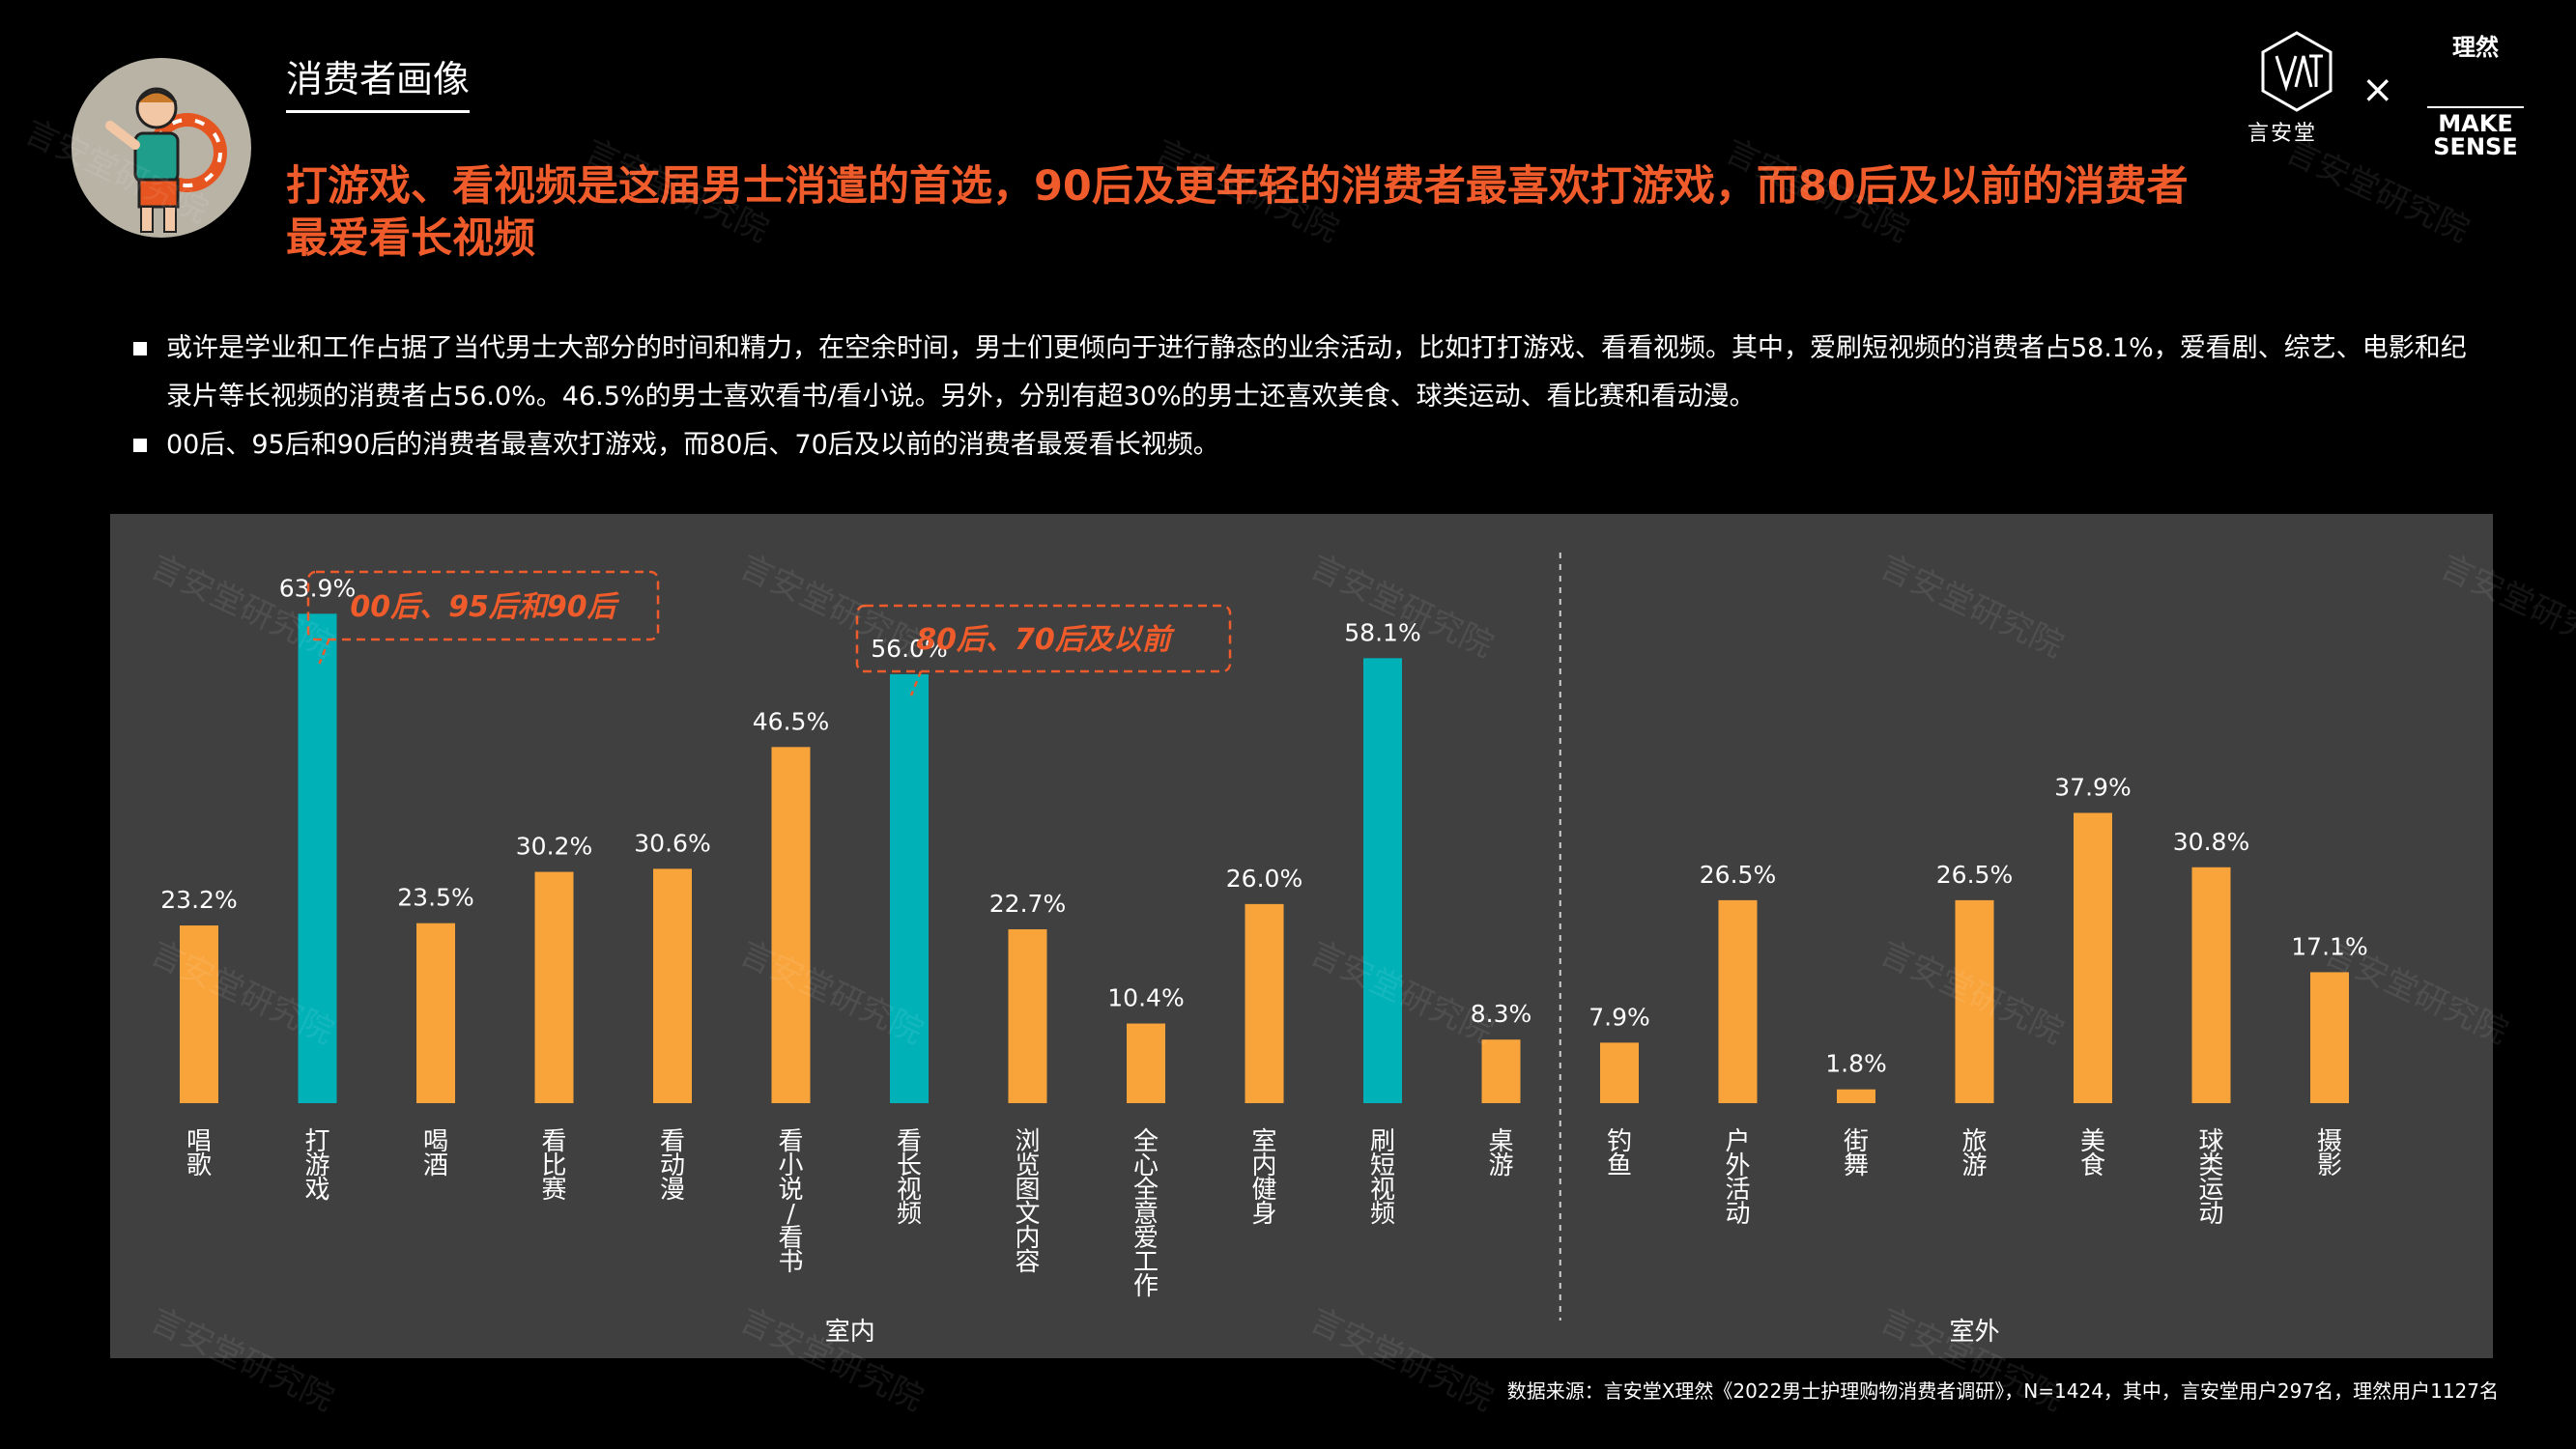 This screenshot has width=2576, height=1449. What do you see at coordinates (1383, 1178) in the screenshot?
I see `category-label-11: 刷短视频` at bounding box center [1383, 1178].